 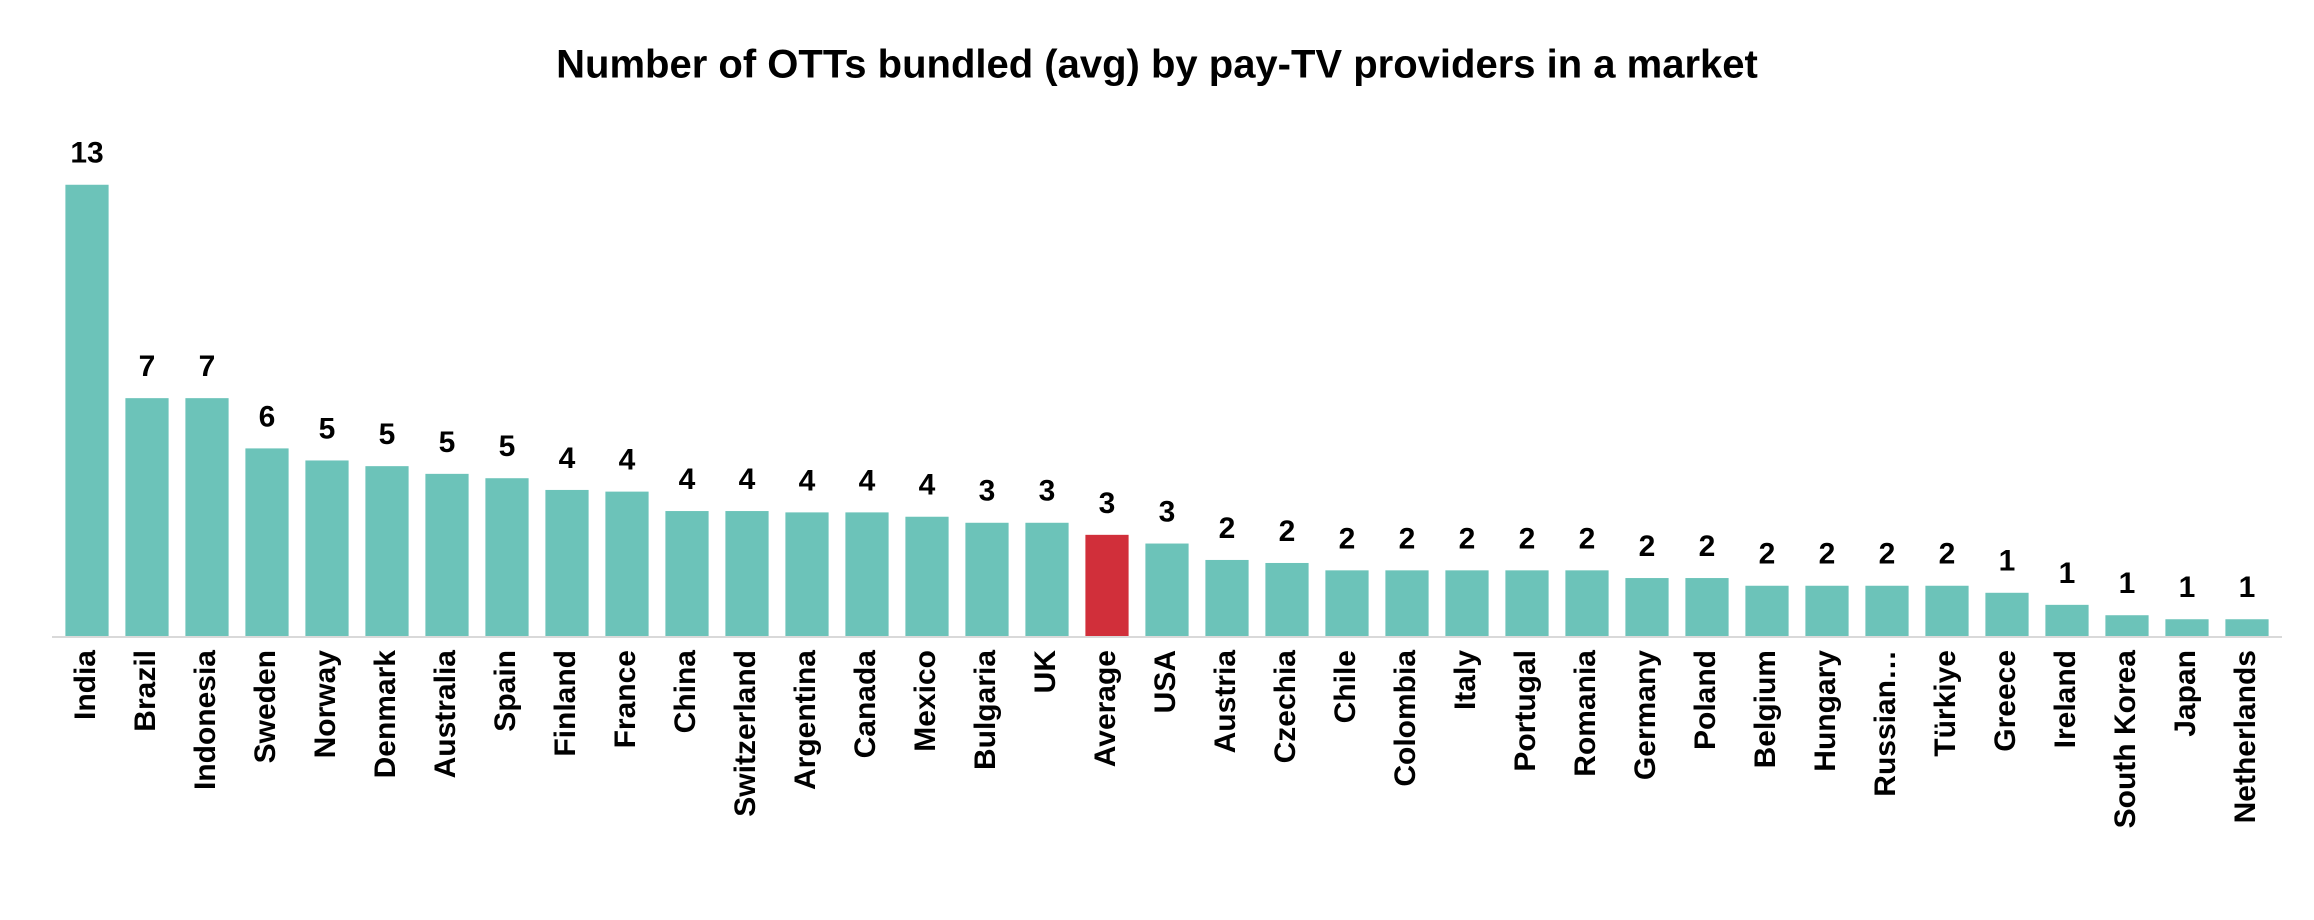 What do you see at coordinates (1525, 711) in the screenshot?
I see `x-tick-label: Portugal` at bounding box center [1525, 711].